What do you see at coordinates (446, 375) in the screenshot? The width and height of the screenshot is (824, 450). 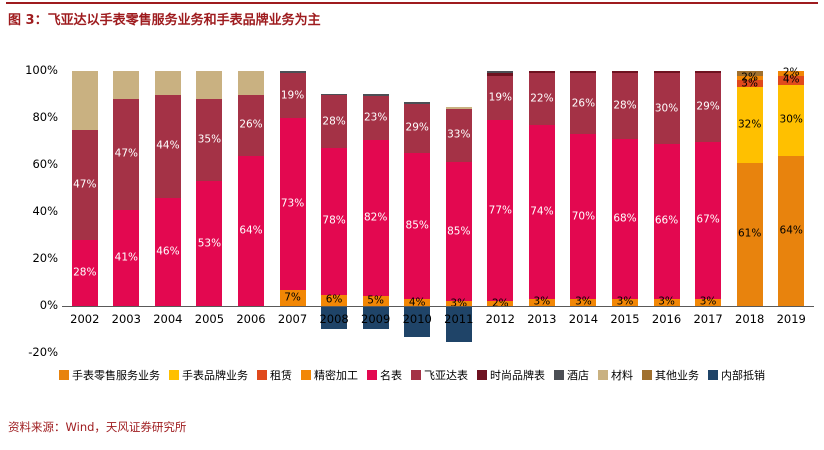 I see `legend-label: 飞亚达表` at bounding box center [446, 375].